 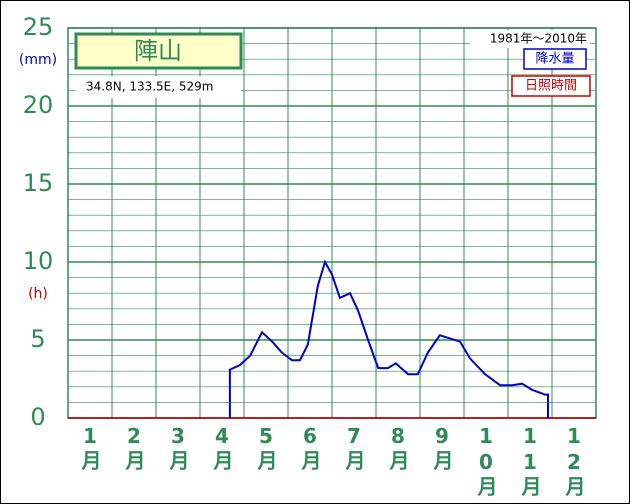 I want to click on x-tick-label: 1月, so click(x=90, y=448).